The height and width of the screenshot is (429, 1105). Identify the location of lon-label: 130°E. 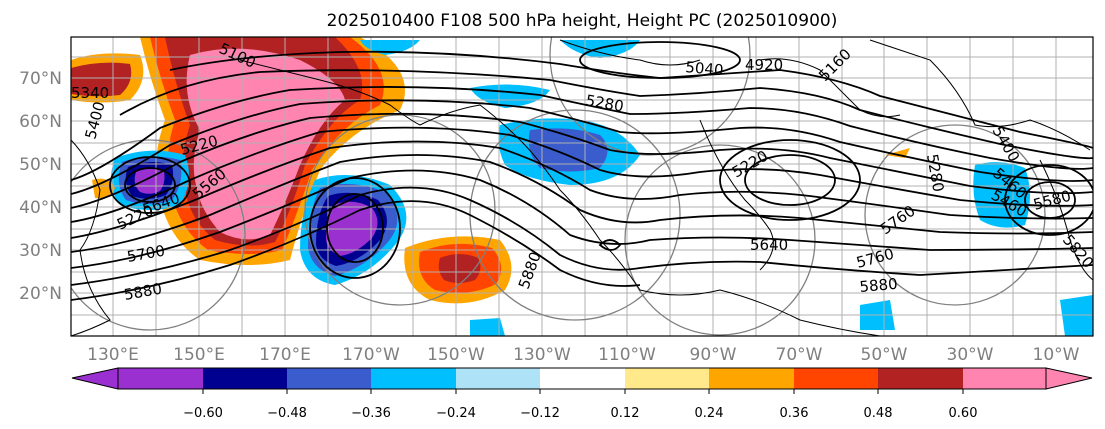
(113, 355).